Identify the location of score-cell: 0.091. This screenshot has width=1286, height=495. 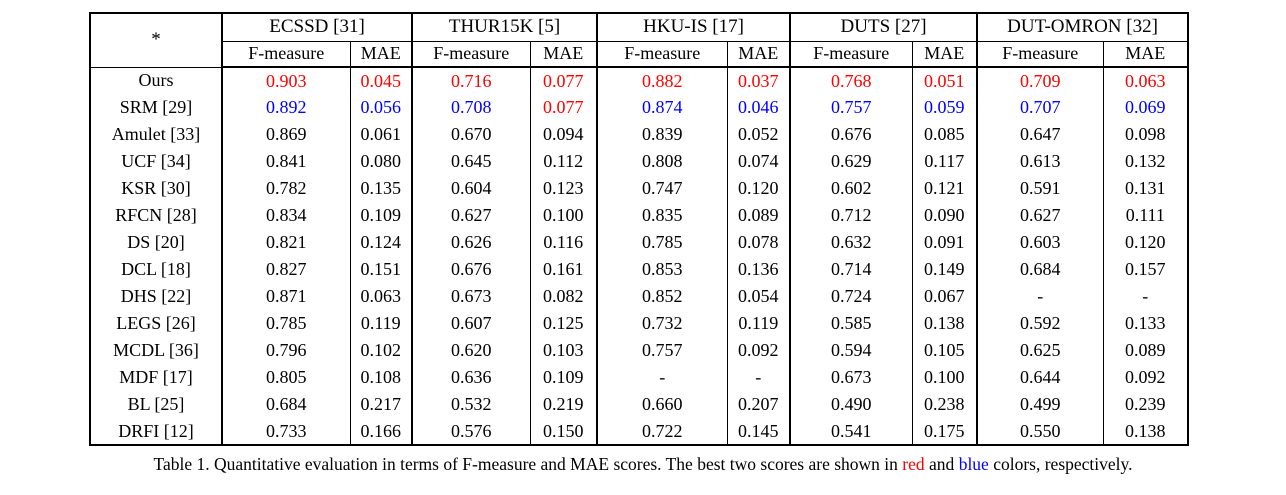
(944, 242).